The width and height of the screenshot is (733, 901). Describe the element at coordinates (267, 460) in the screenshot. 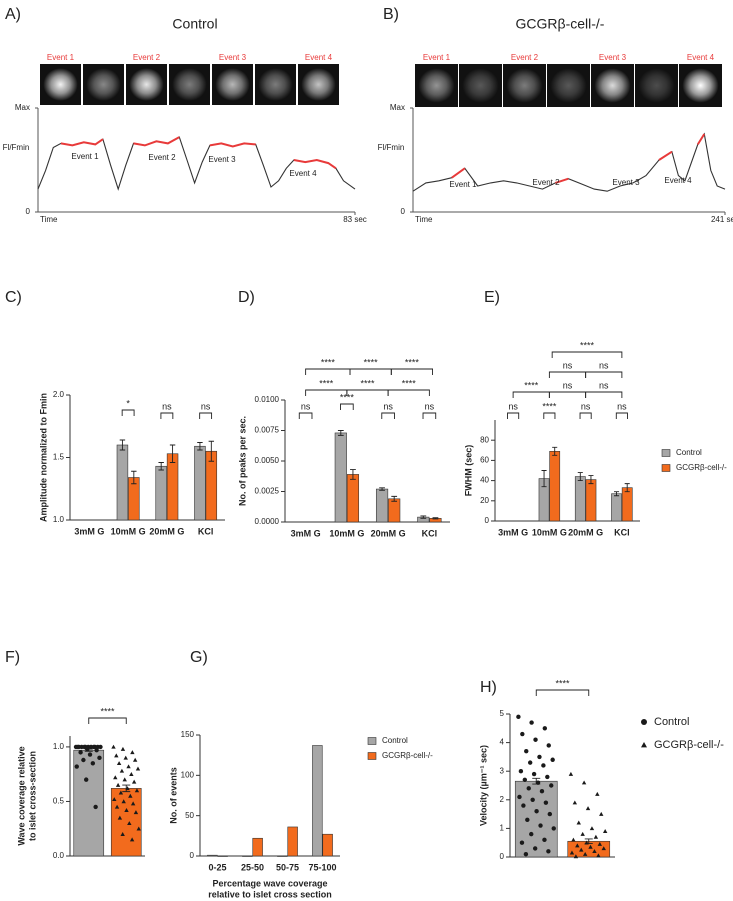

I see `y-tick-label: 0.0050` at that location.